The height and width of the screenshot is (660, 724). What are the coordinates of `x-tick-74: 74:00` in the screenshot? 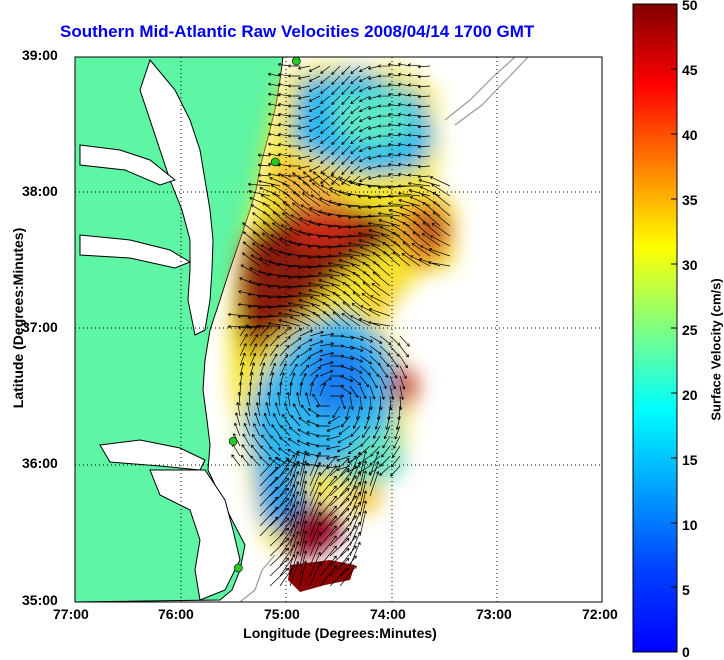 It's located at (388, 614).